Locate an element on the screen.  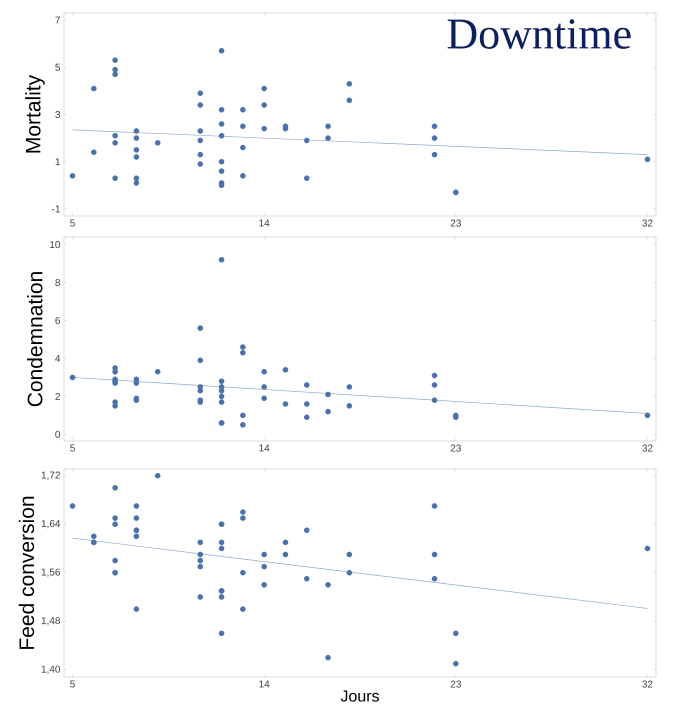
y-tick-label: 1,48 is located at coordinates (51, 621).